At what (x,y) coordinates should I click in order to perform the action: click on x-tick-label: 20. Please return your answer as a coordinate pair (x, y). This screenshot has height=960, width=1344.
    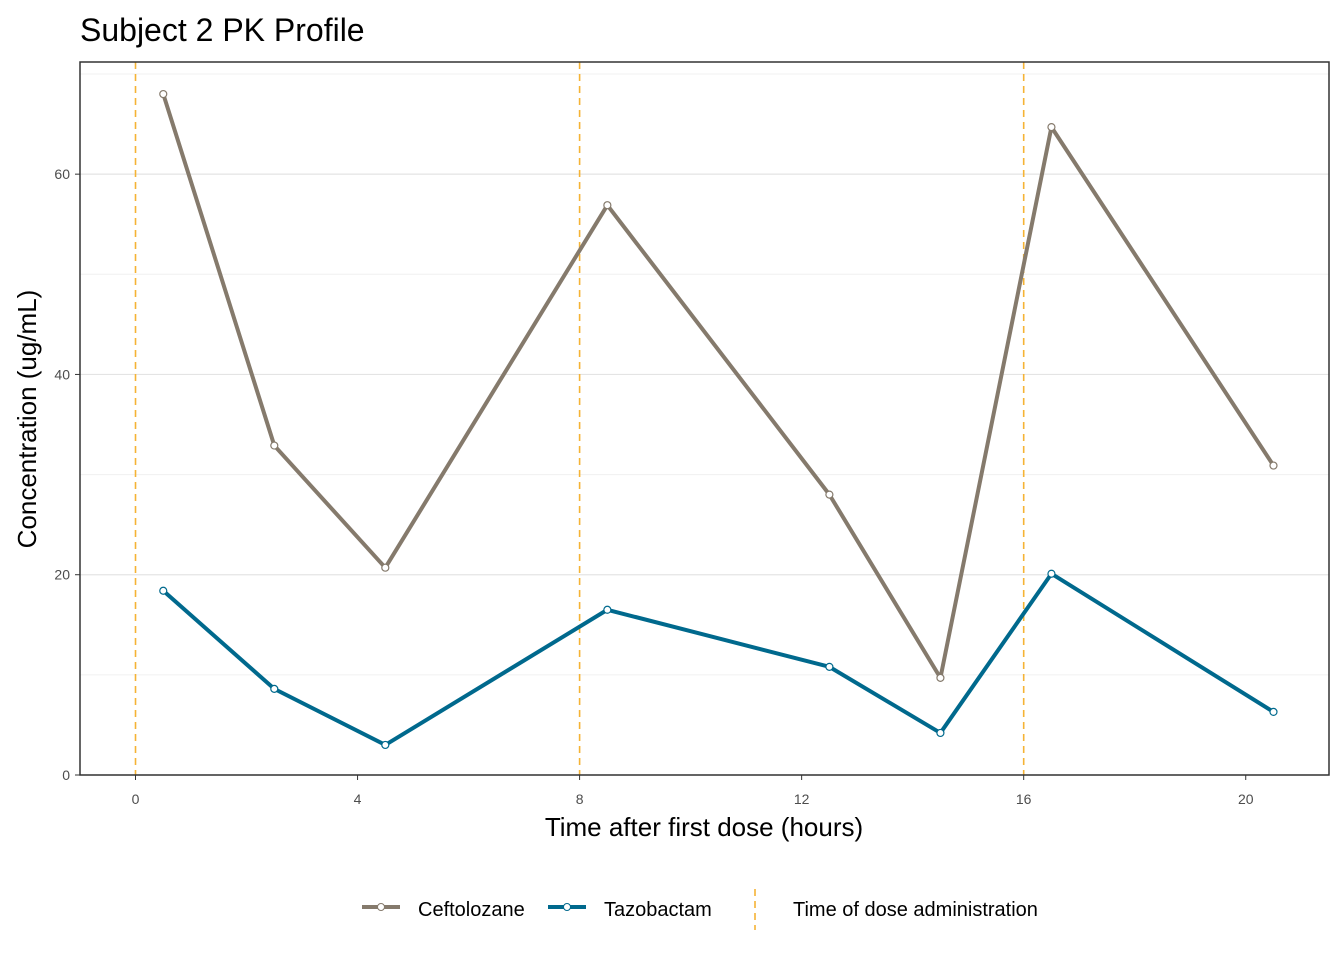
    Looking at the image, I should click on (1246, 799).